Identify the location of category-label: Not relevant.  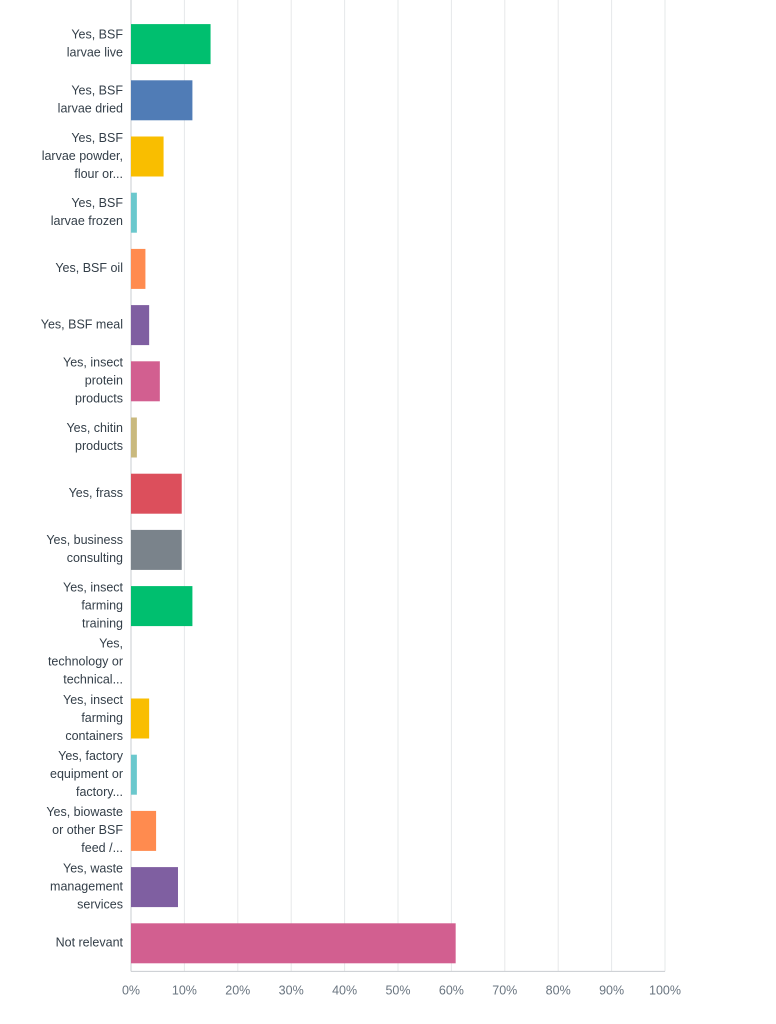
(90, 943).